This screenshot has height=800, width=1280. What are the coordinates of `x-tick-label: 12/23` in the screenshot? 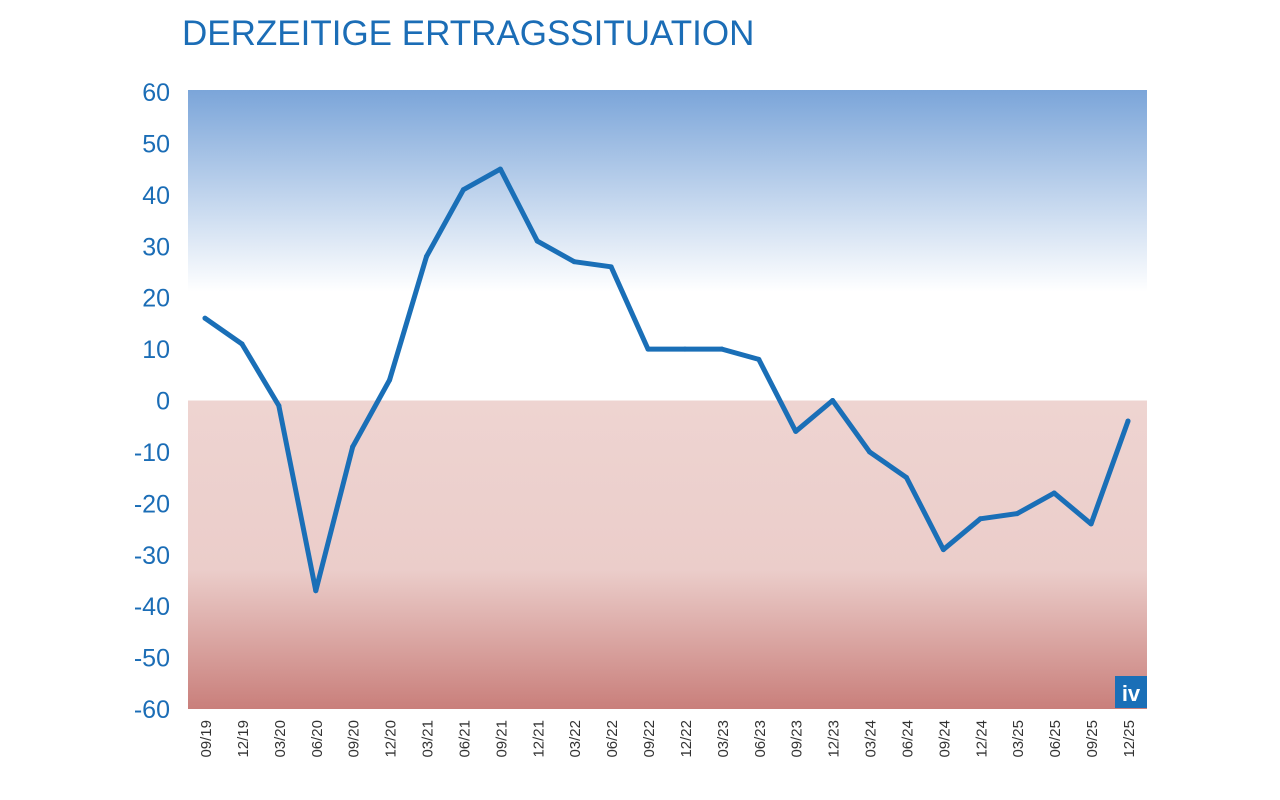 It's located at (834, 739).